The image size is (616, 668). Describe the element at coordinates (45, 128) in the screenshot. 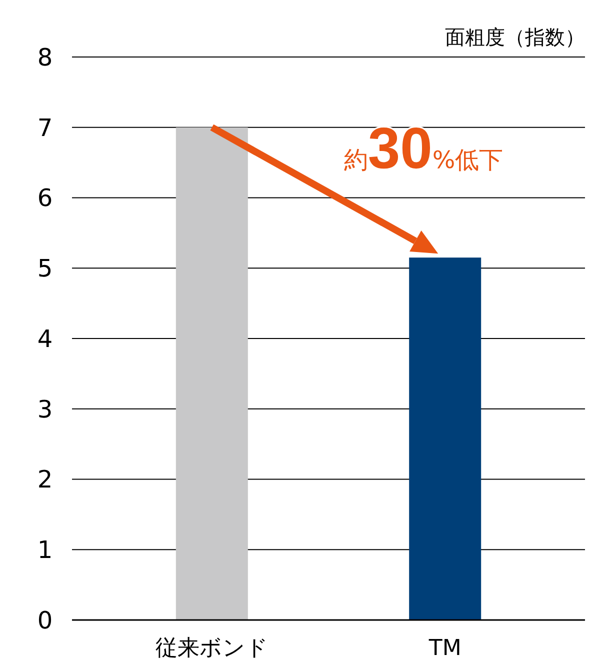

I see `y-tick-label: 7` at that location.